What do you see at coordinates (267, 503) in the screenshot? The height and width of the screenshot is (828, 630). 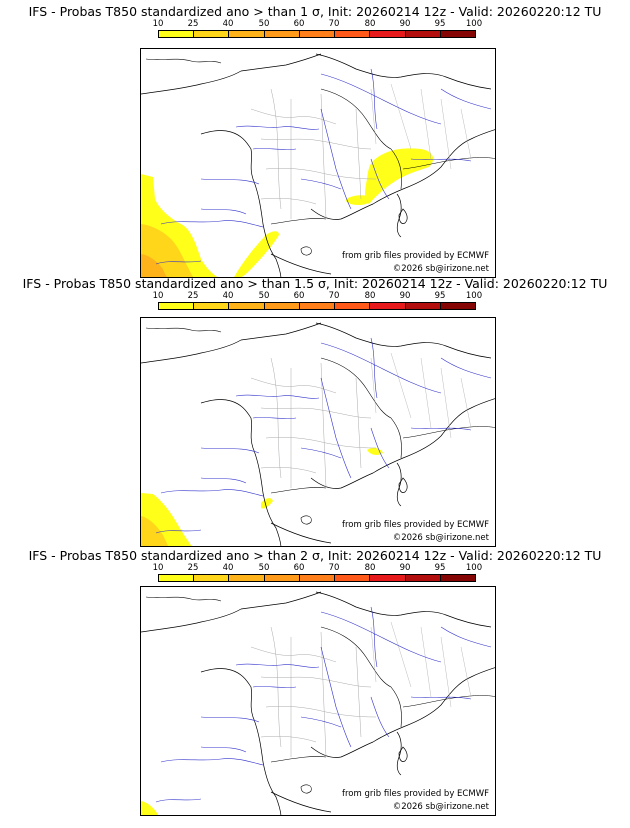 I see `prob-area-catalan` at bounding box center [267, 503].